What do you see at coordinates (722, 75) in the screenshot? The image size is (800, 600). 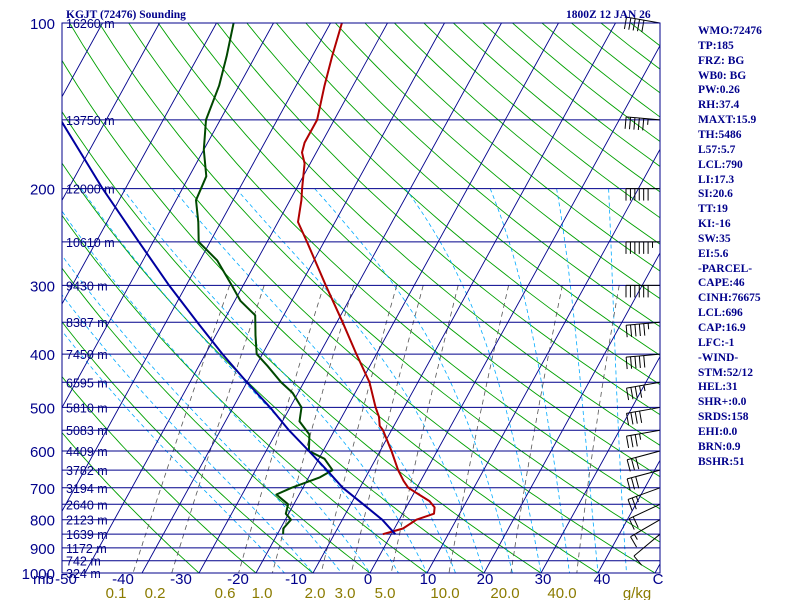 I see `index-value: WB0: BG` at bounding box center [722, 75].